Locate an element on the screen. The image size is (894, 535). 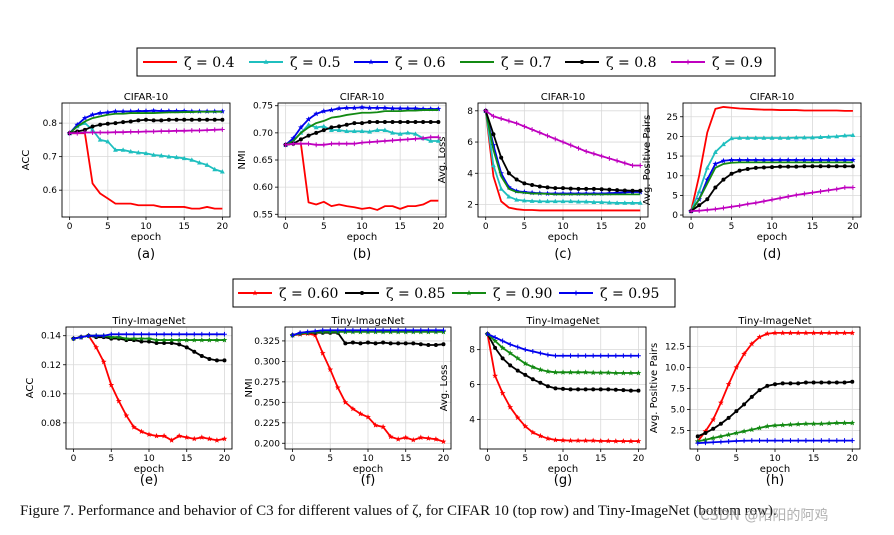
y-tick-label: 10.0 is located at coordinates (675, 368).